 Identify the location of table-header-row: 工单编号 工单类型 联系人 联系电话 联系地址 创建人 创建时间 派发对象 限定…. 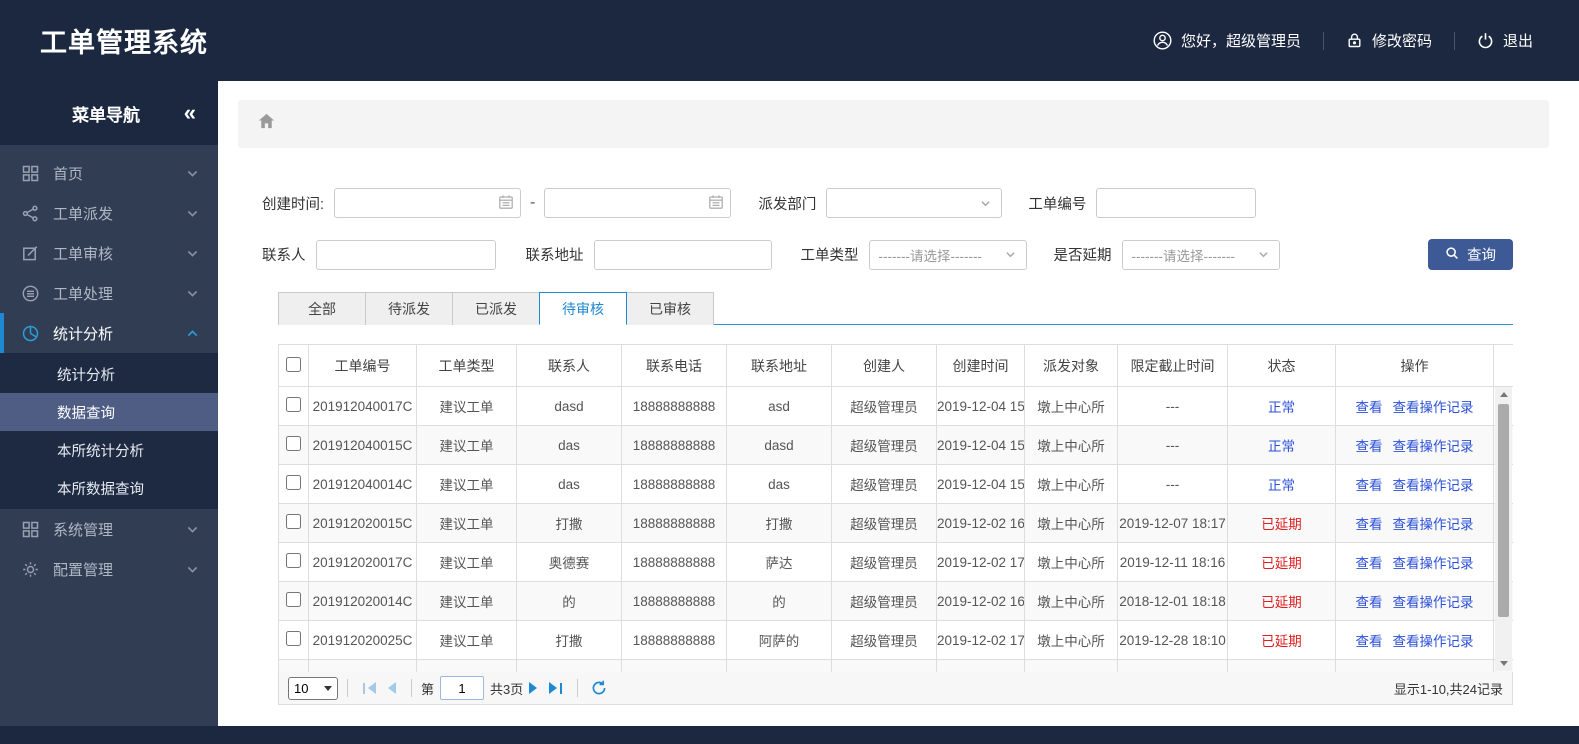
(895, 365).